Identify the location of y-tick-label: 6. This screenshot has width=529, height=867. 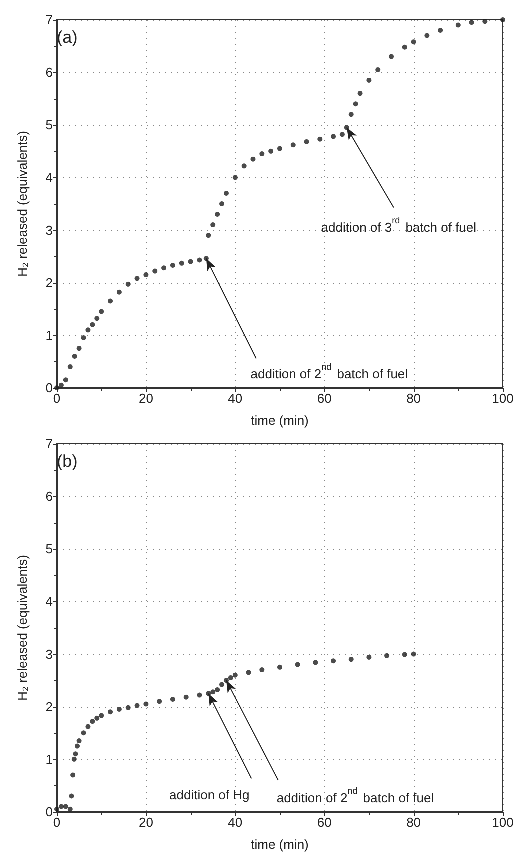
(49, 72).